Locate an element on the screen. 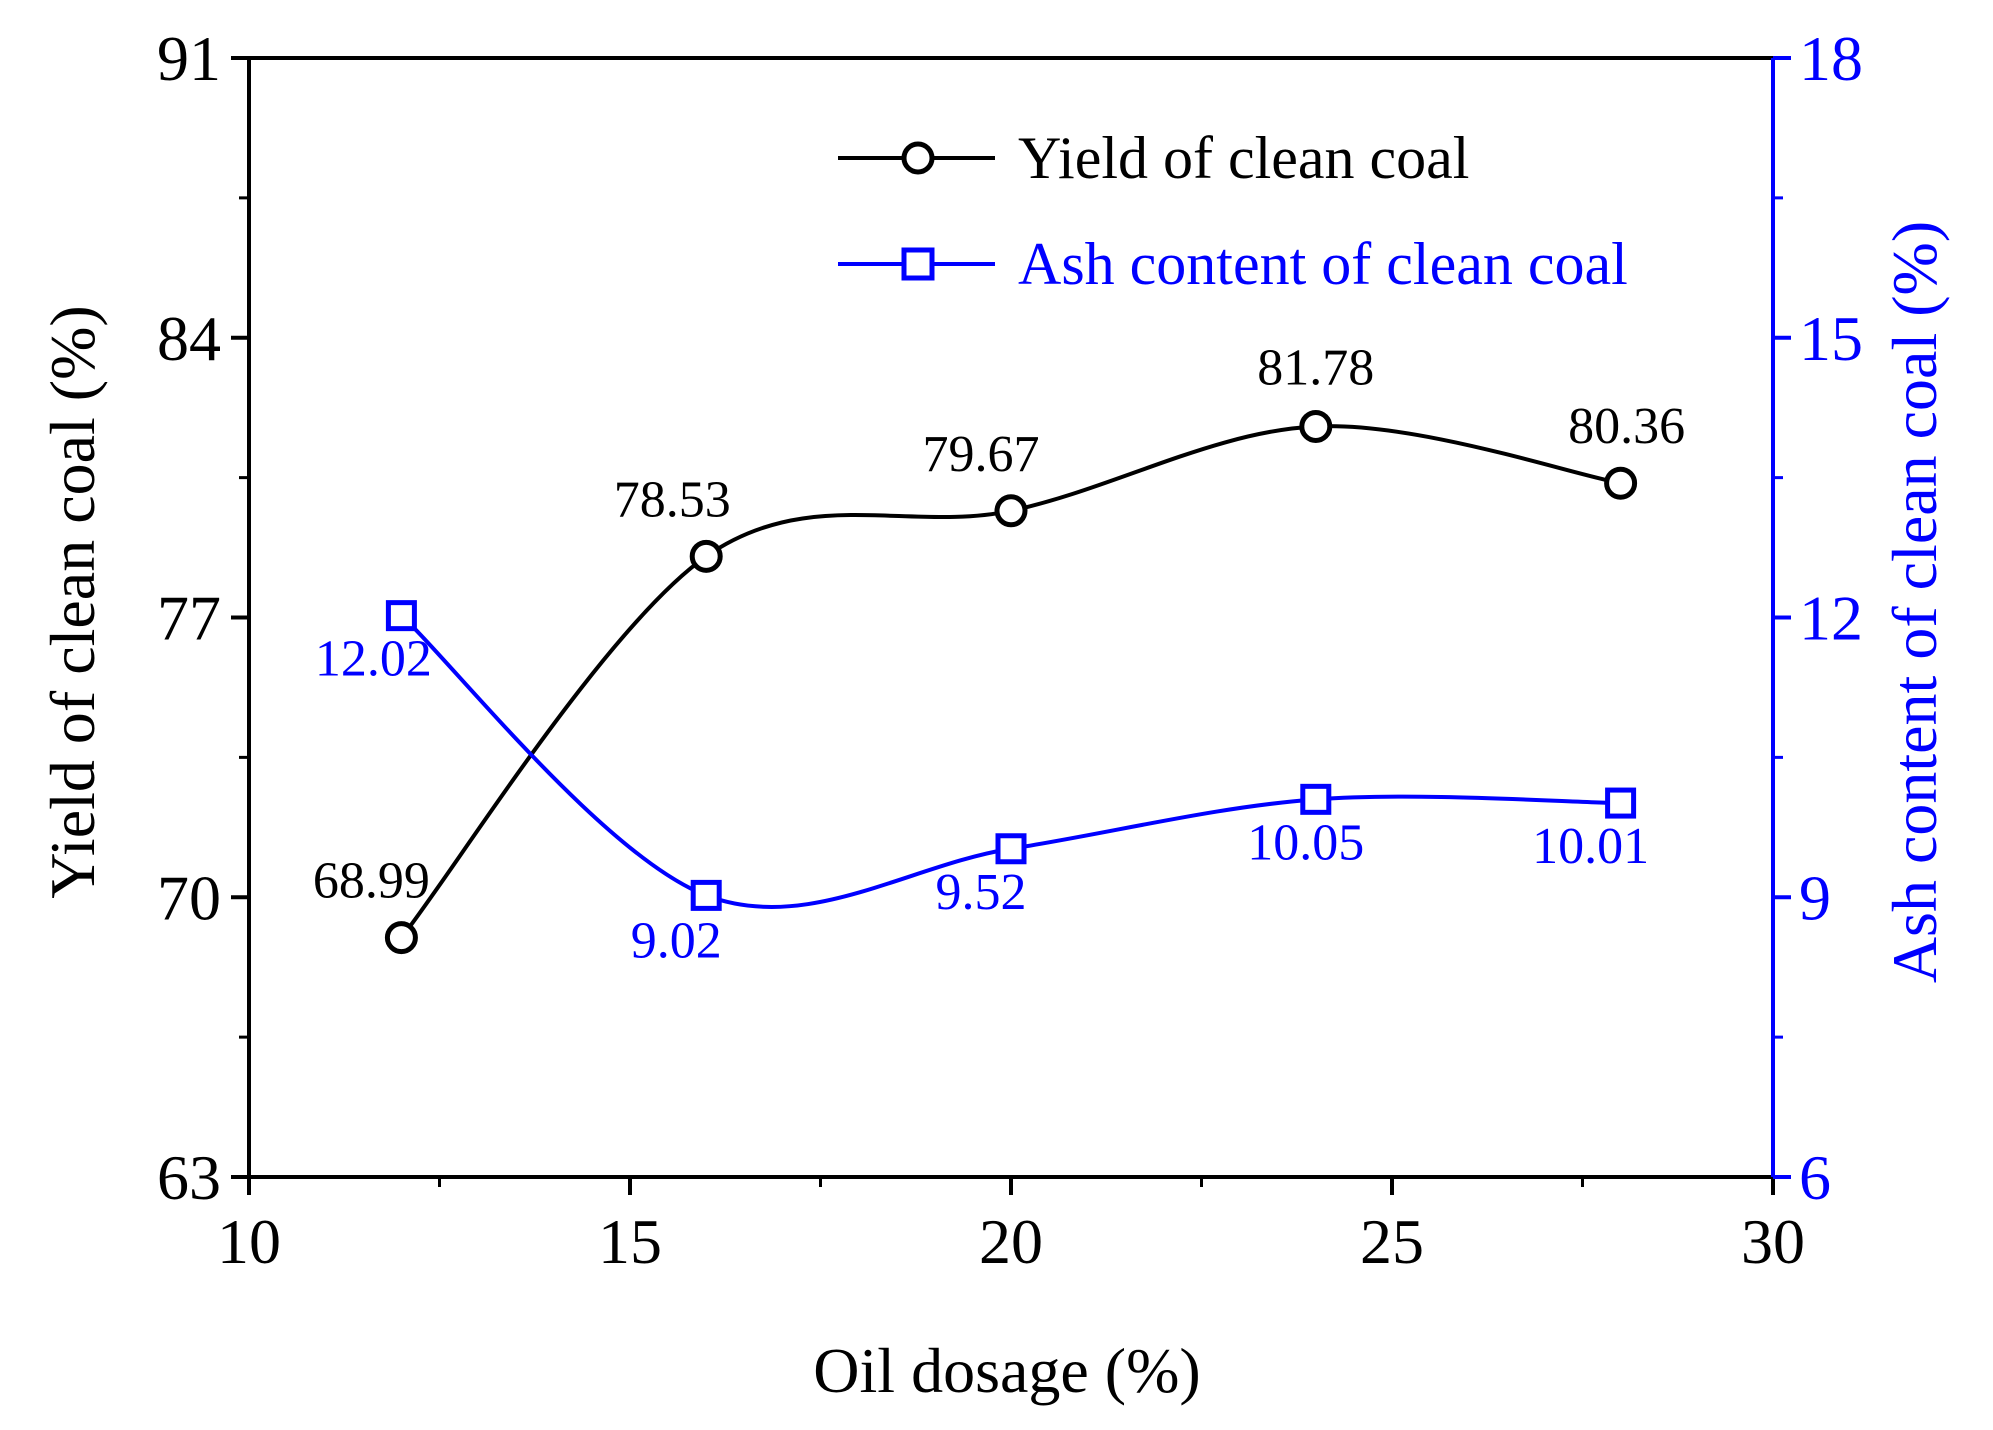  x-tick-label: 30 is located at coordinates (1773, 1241).